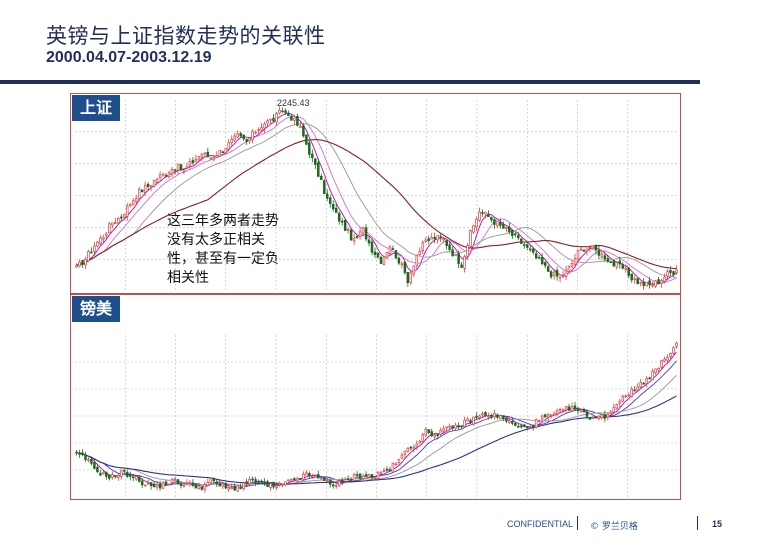 The height and width of the screenshot is (557, 778). I want to click on page-number: 15, so click(717, 524).